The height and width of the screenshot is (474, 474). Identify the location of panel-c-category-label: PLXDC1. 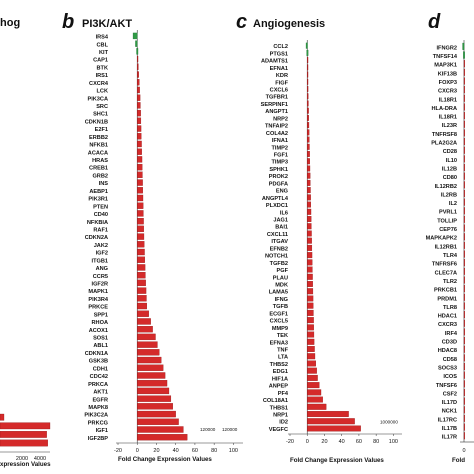
(277, 206).